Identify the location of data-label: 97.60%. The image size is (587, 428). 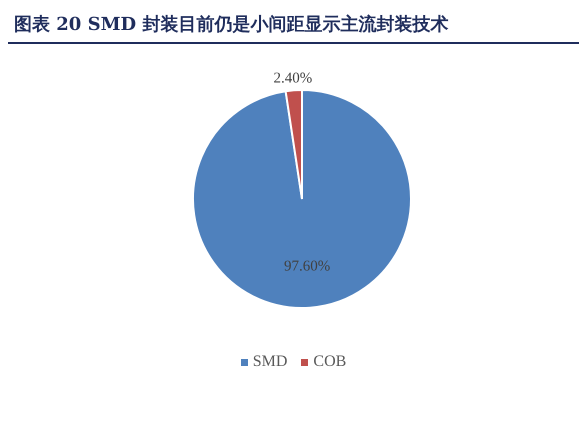
(307, 266).